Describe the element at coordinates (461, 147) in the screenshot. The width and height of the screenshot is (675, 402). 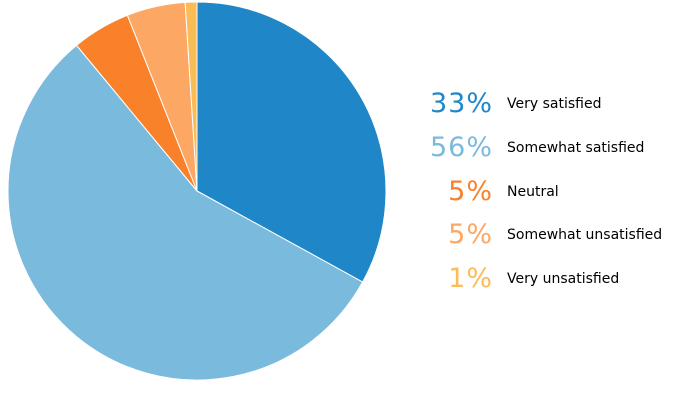
I see `legend-percent: 56%` at that location.